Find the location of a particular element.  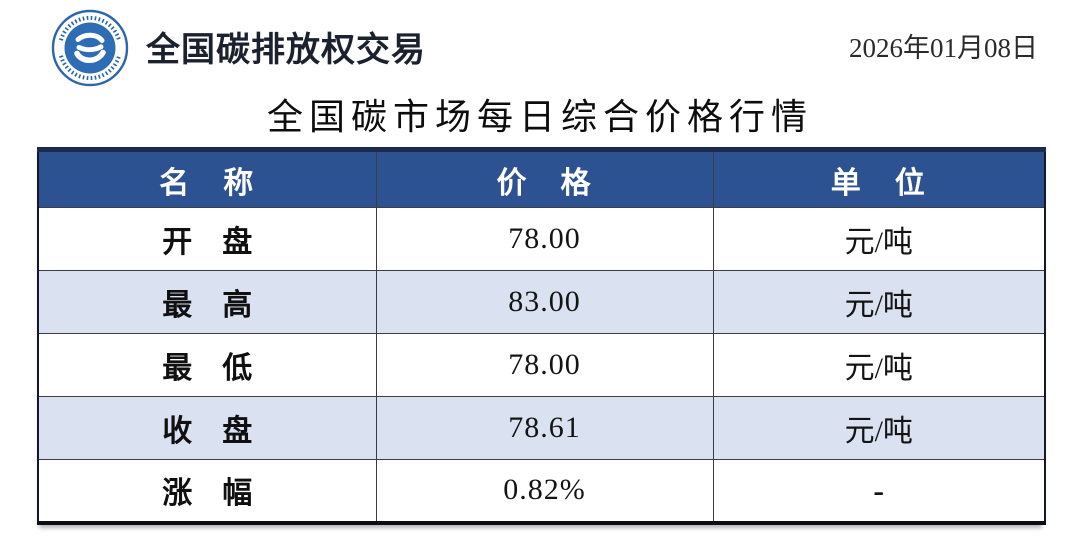

logo-ring-text-top is located at coordinates (90, 28).